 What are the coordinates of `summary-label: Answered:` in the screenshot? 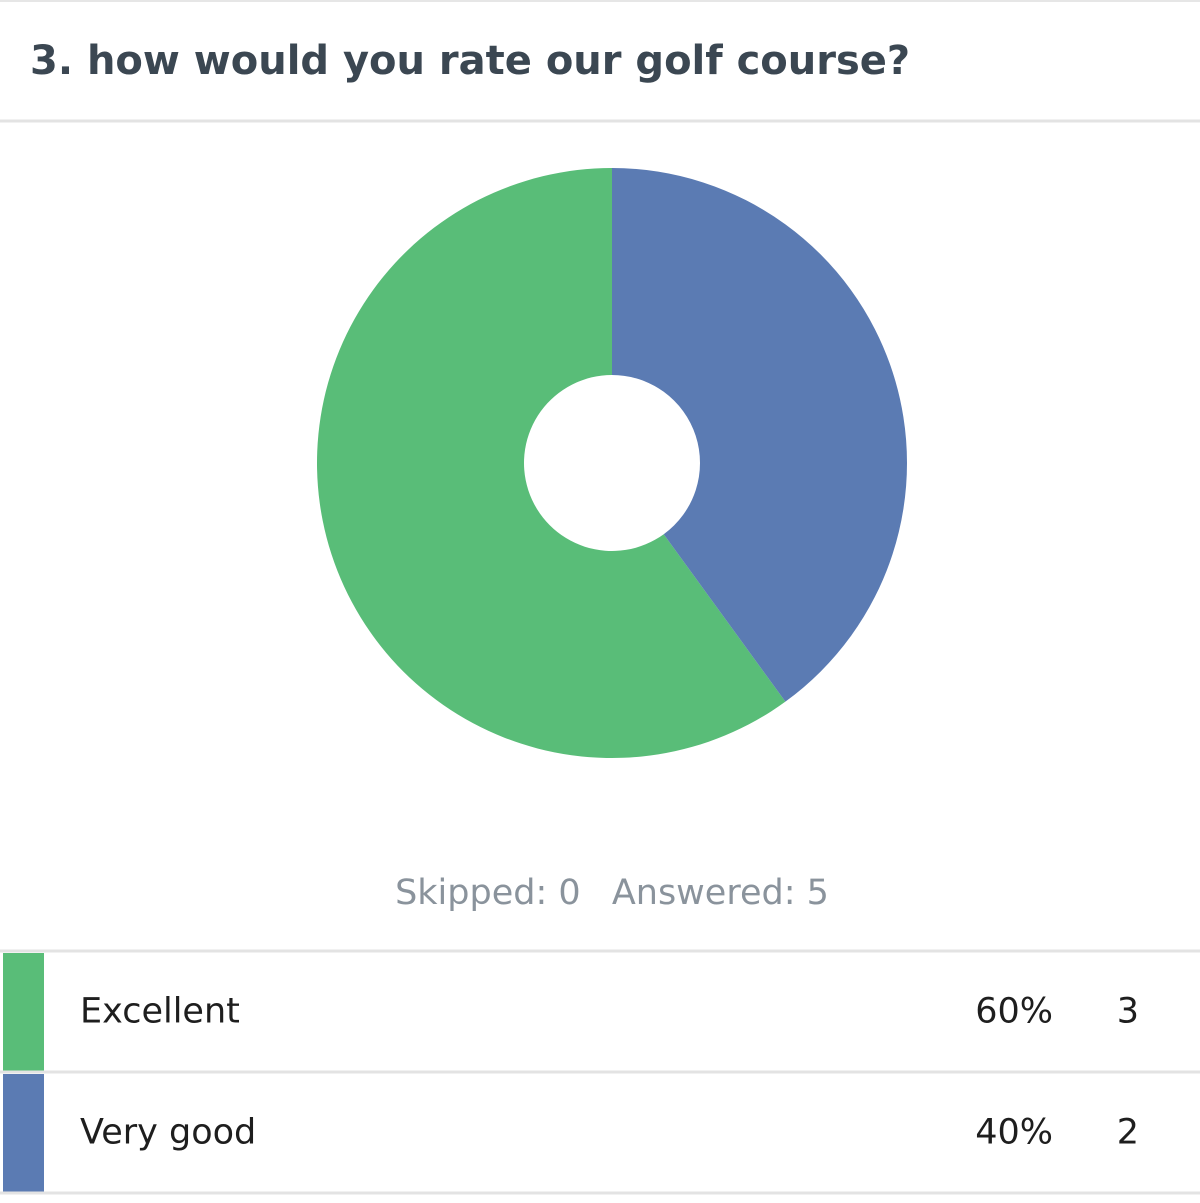 It's located at (704, 893).